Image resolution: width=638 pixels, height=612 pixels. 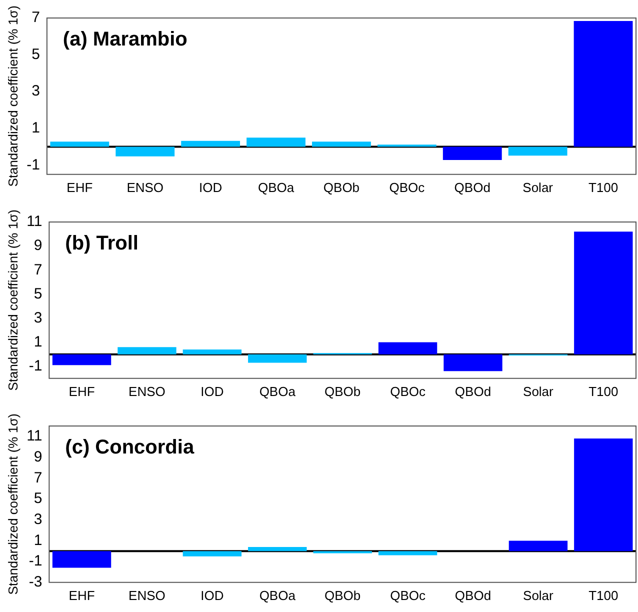 What do you see at coordinates (101, 243) in the screenshot?
I see `text: (b) Troll` at bounding box center [101, 243].